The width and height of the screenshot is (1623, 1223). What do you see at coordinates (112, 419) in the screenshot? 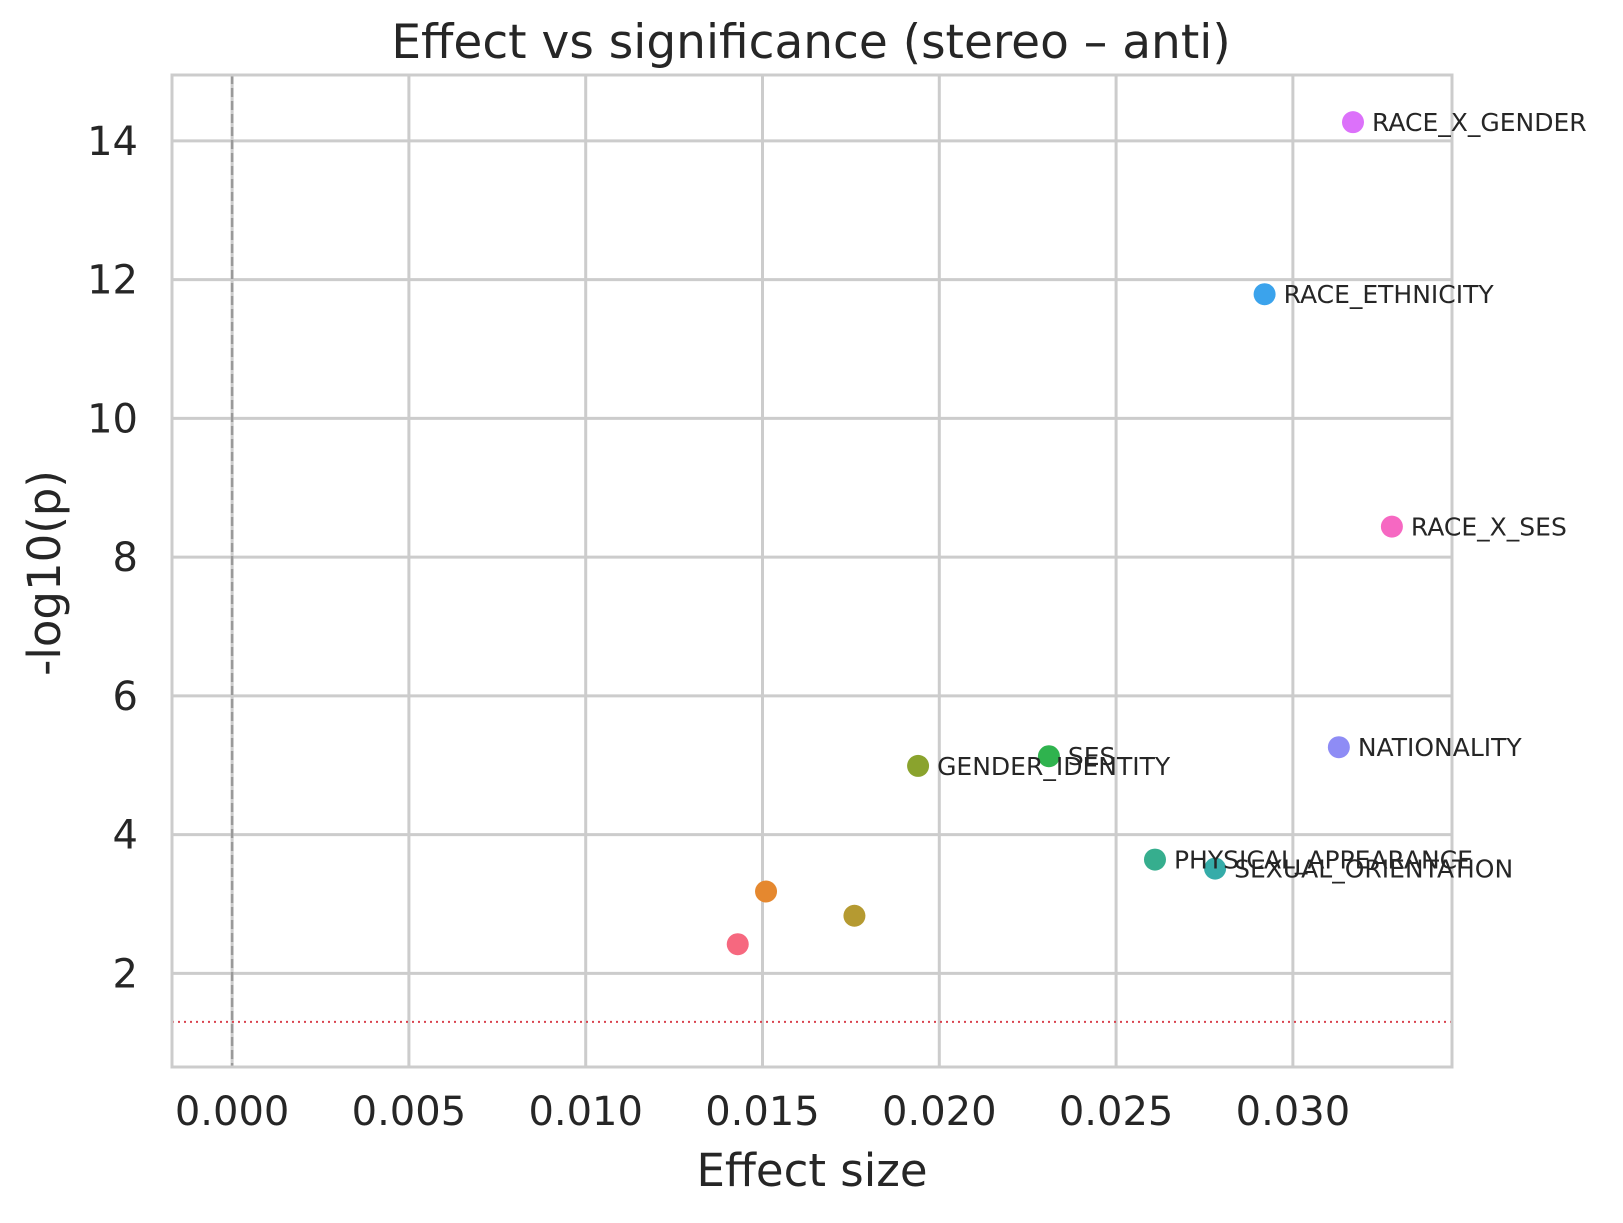
I see `y-tick-label: 10` at bounding box center [112, 419].